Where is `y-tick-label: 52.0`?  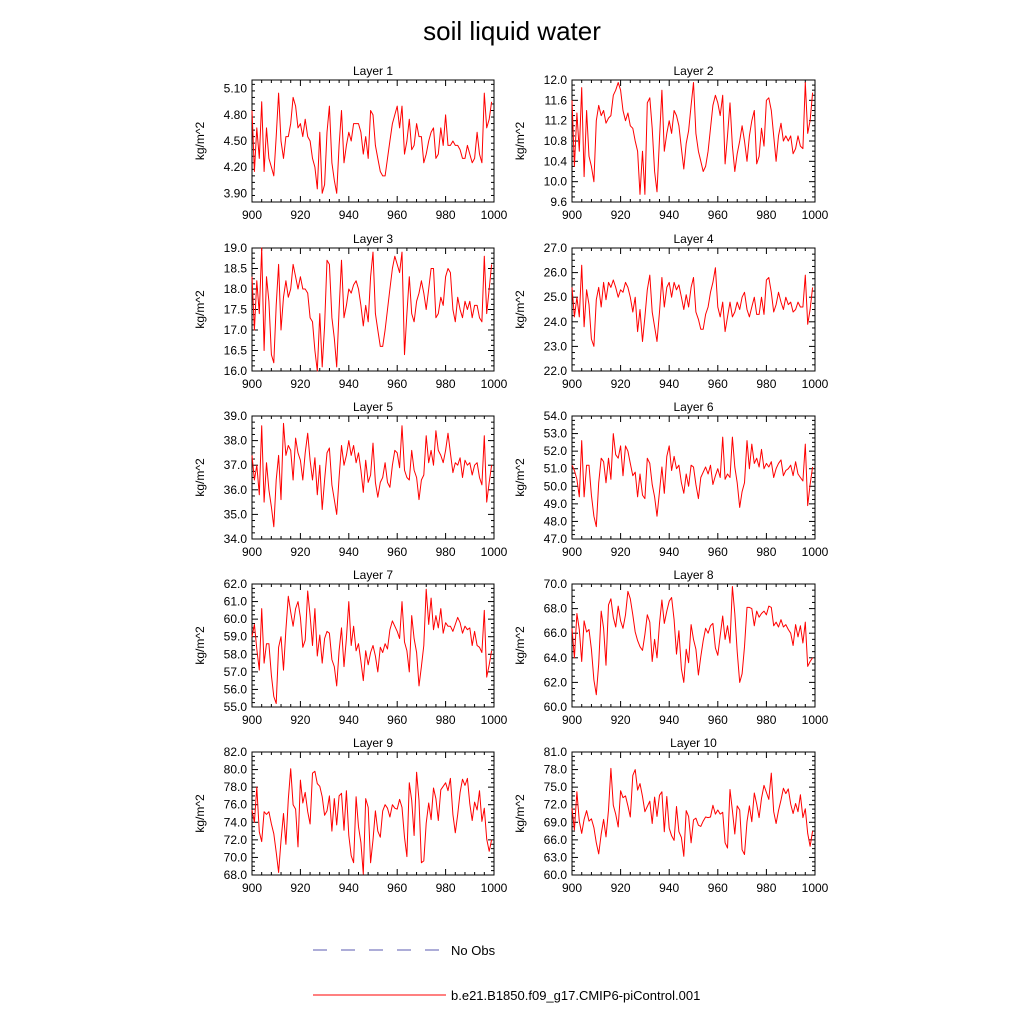 y-tick-label: 52.0 is located at coordinates (556, 451).